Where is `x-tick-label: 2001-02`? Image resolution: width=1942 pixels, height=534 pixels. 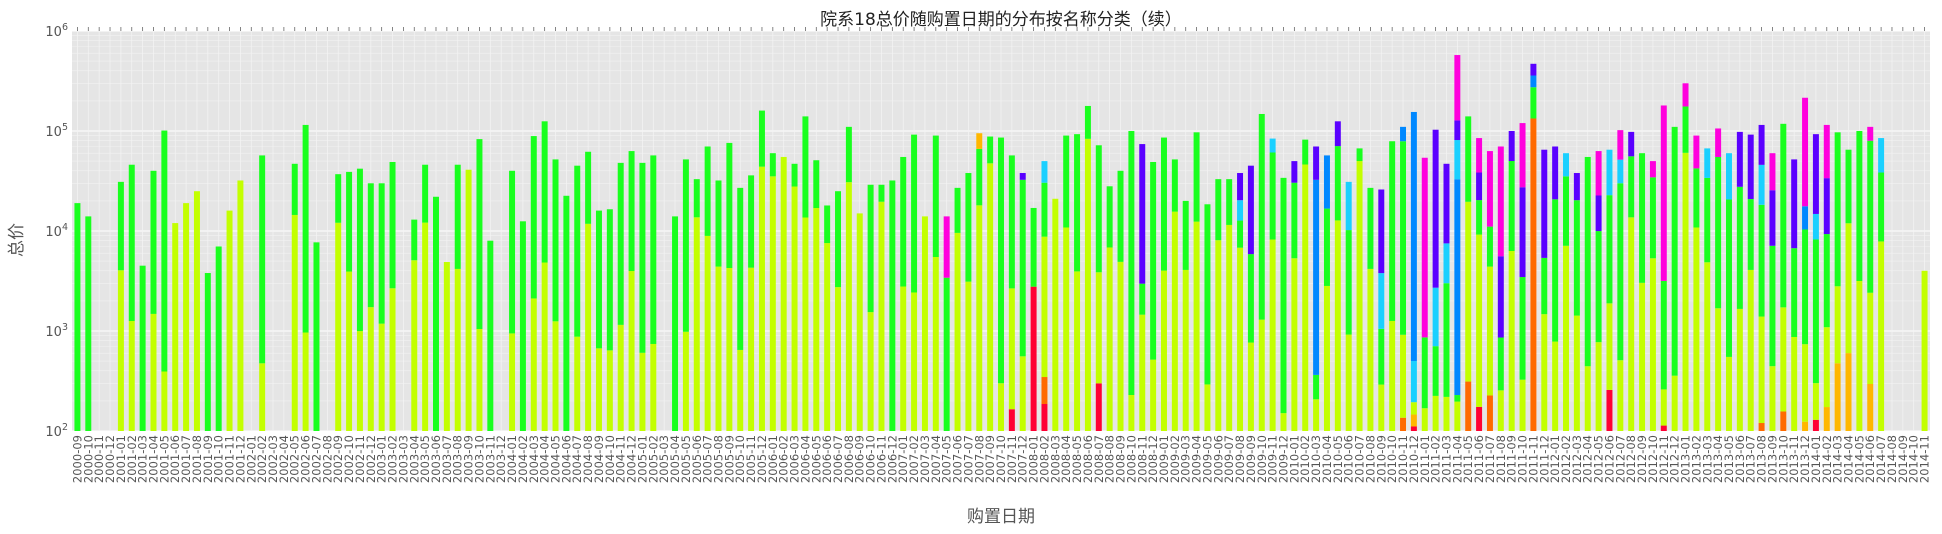 x-tick-label: 2001-02 is located at coordinates (132, 459).